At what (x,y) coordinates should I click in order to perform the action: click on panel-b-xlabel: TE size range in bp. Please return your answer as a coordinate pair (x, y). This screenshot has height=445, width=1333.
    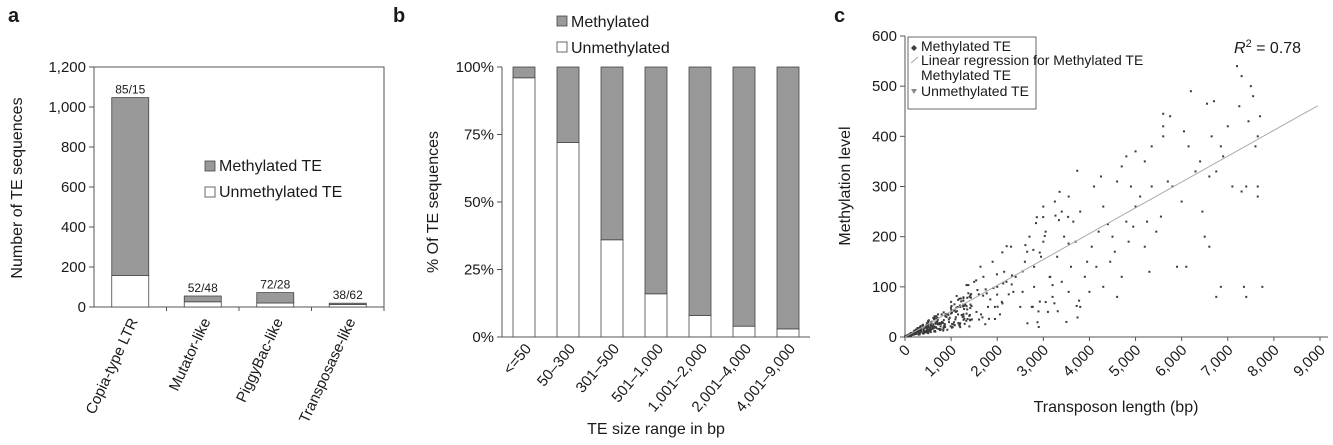
    Looking at the image, I should click on (656, 429).